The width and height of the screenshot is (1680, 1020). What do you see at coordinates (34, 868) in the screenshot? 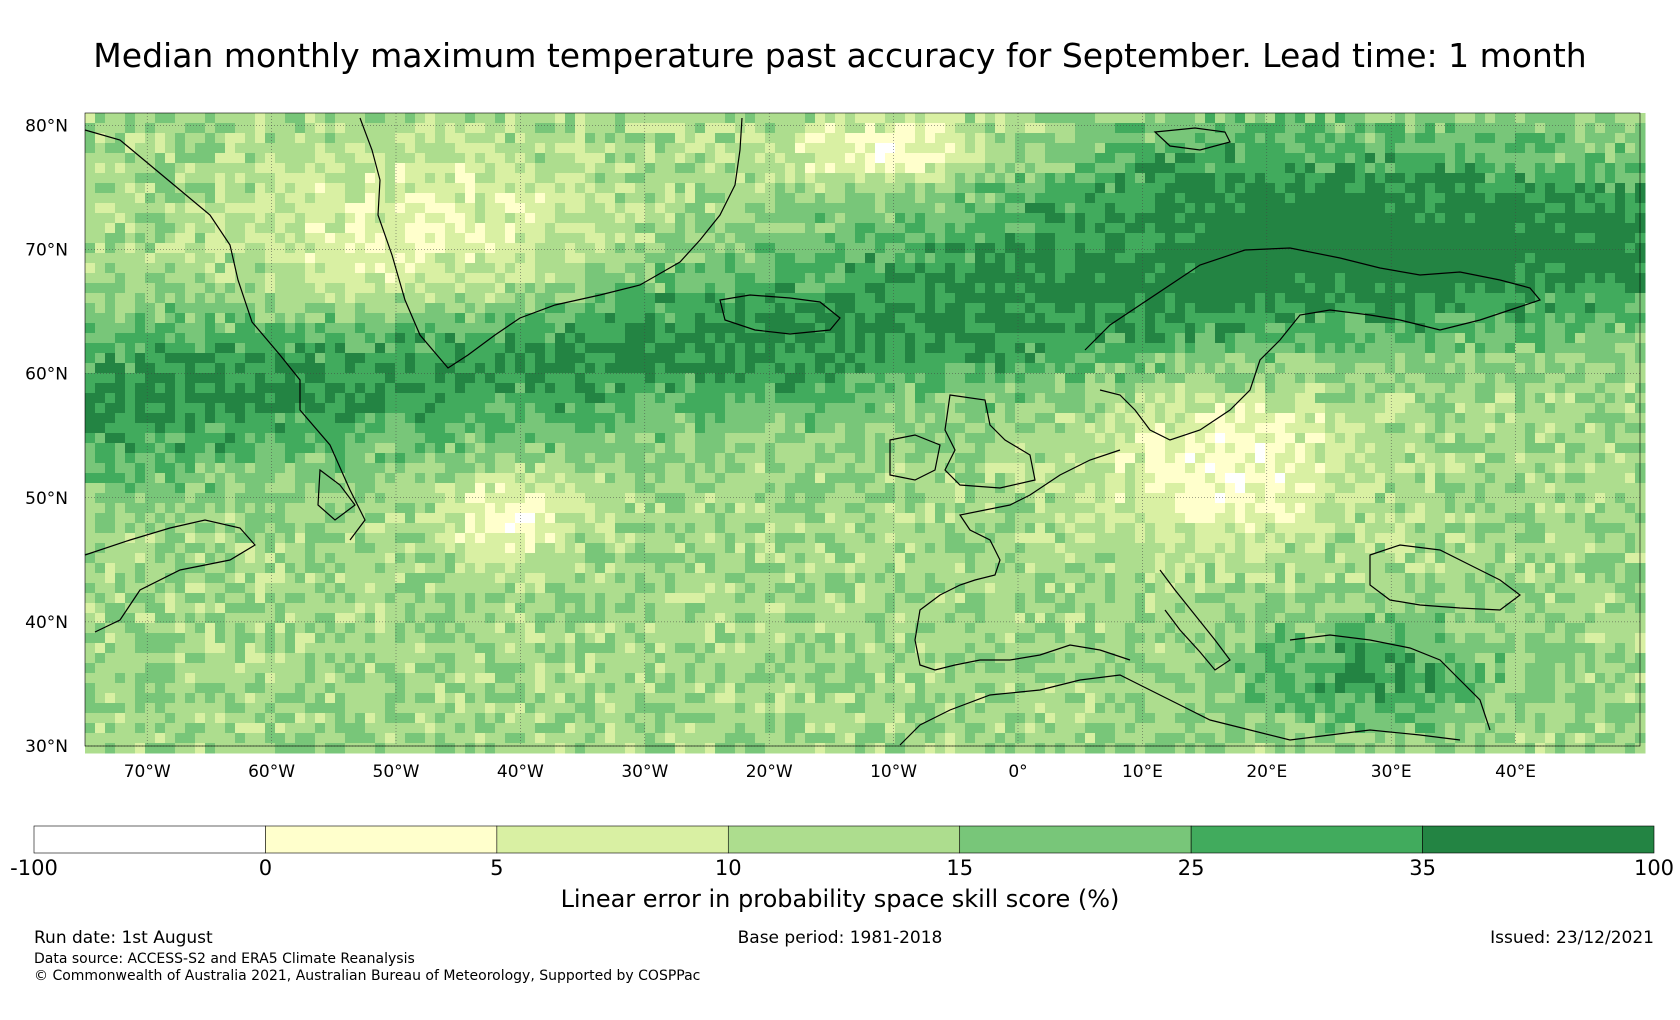
I see `colorbar-tick: -100` at bounding box center [34, 868].